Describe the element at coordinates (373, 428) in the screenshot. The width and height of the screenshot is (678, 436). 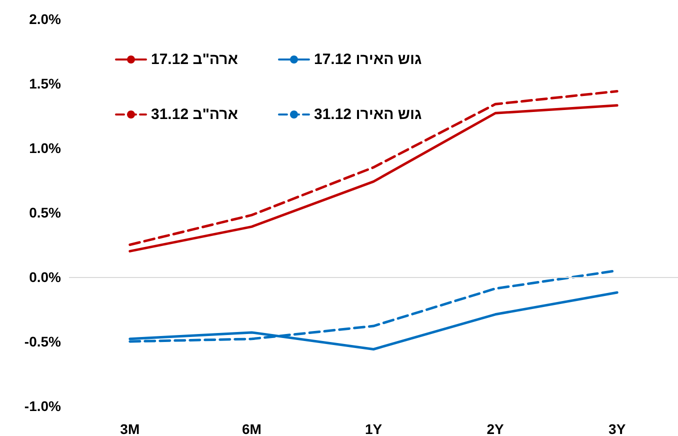
I see `x-tick-label: 1Y` at that location.